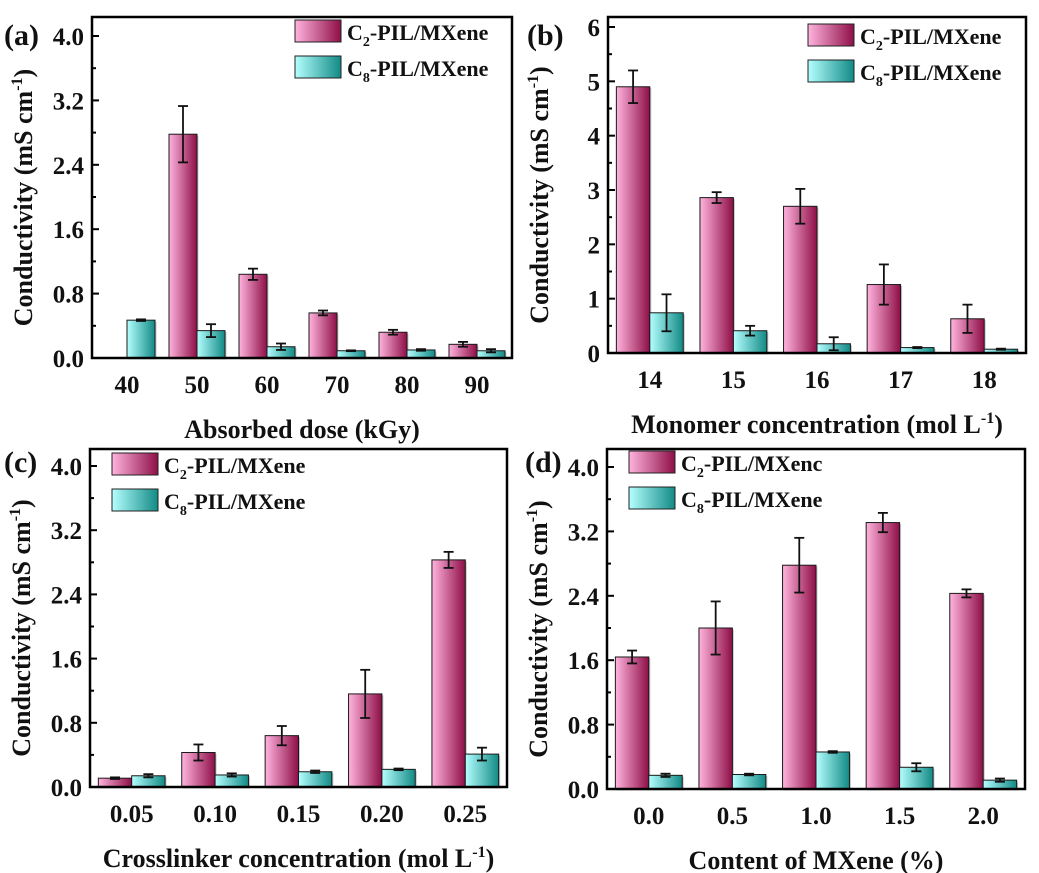  Describe the element at coordinates (725, 483) in the screenshot. I see `legend: C2-PIL/MXenc C8-PIL/MXene` at that location.